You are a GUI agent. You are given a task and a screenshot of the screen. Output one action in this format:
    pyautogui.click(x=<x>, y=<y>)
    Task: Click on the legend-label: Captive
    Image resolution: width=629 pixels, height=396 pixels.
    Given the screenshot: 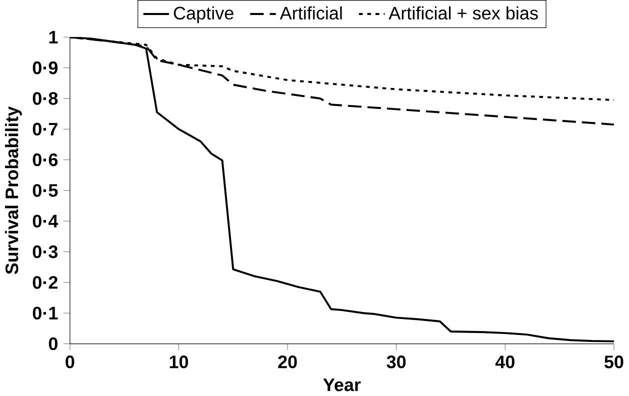 What is the action you would take?
    pyautogui.click(x=204, y=15)
    